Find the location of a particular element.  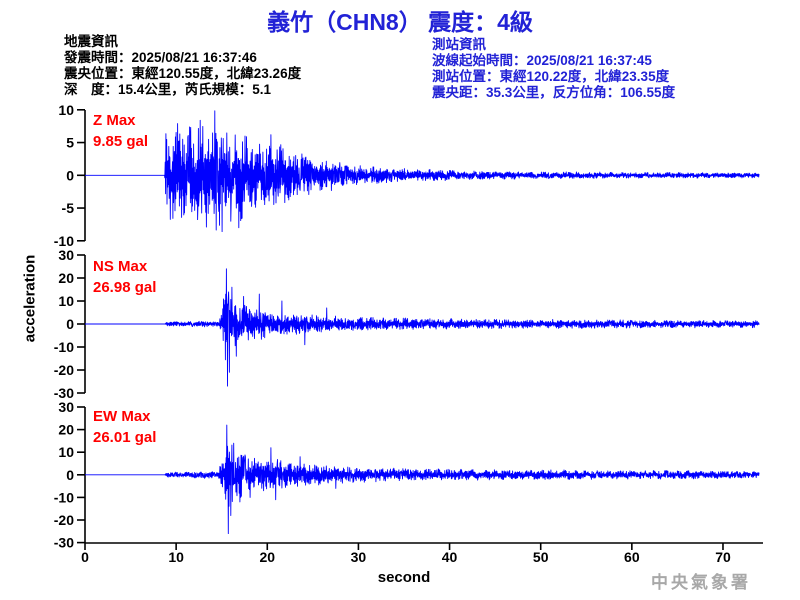

x-tick-label: 10 is located at coordinates (176, 557).